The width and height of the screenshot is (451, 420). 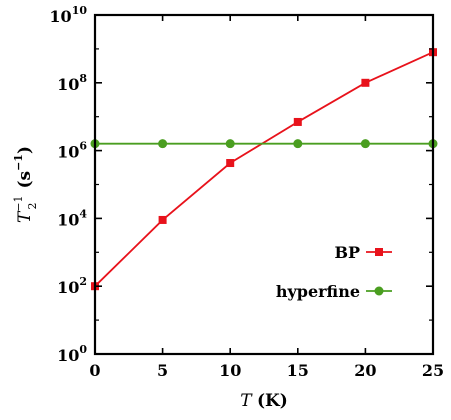 I want to click on legend-label-BP: BP, so click(x=347, y=252).